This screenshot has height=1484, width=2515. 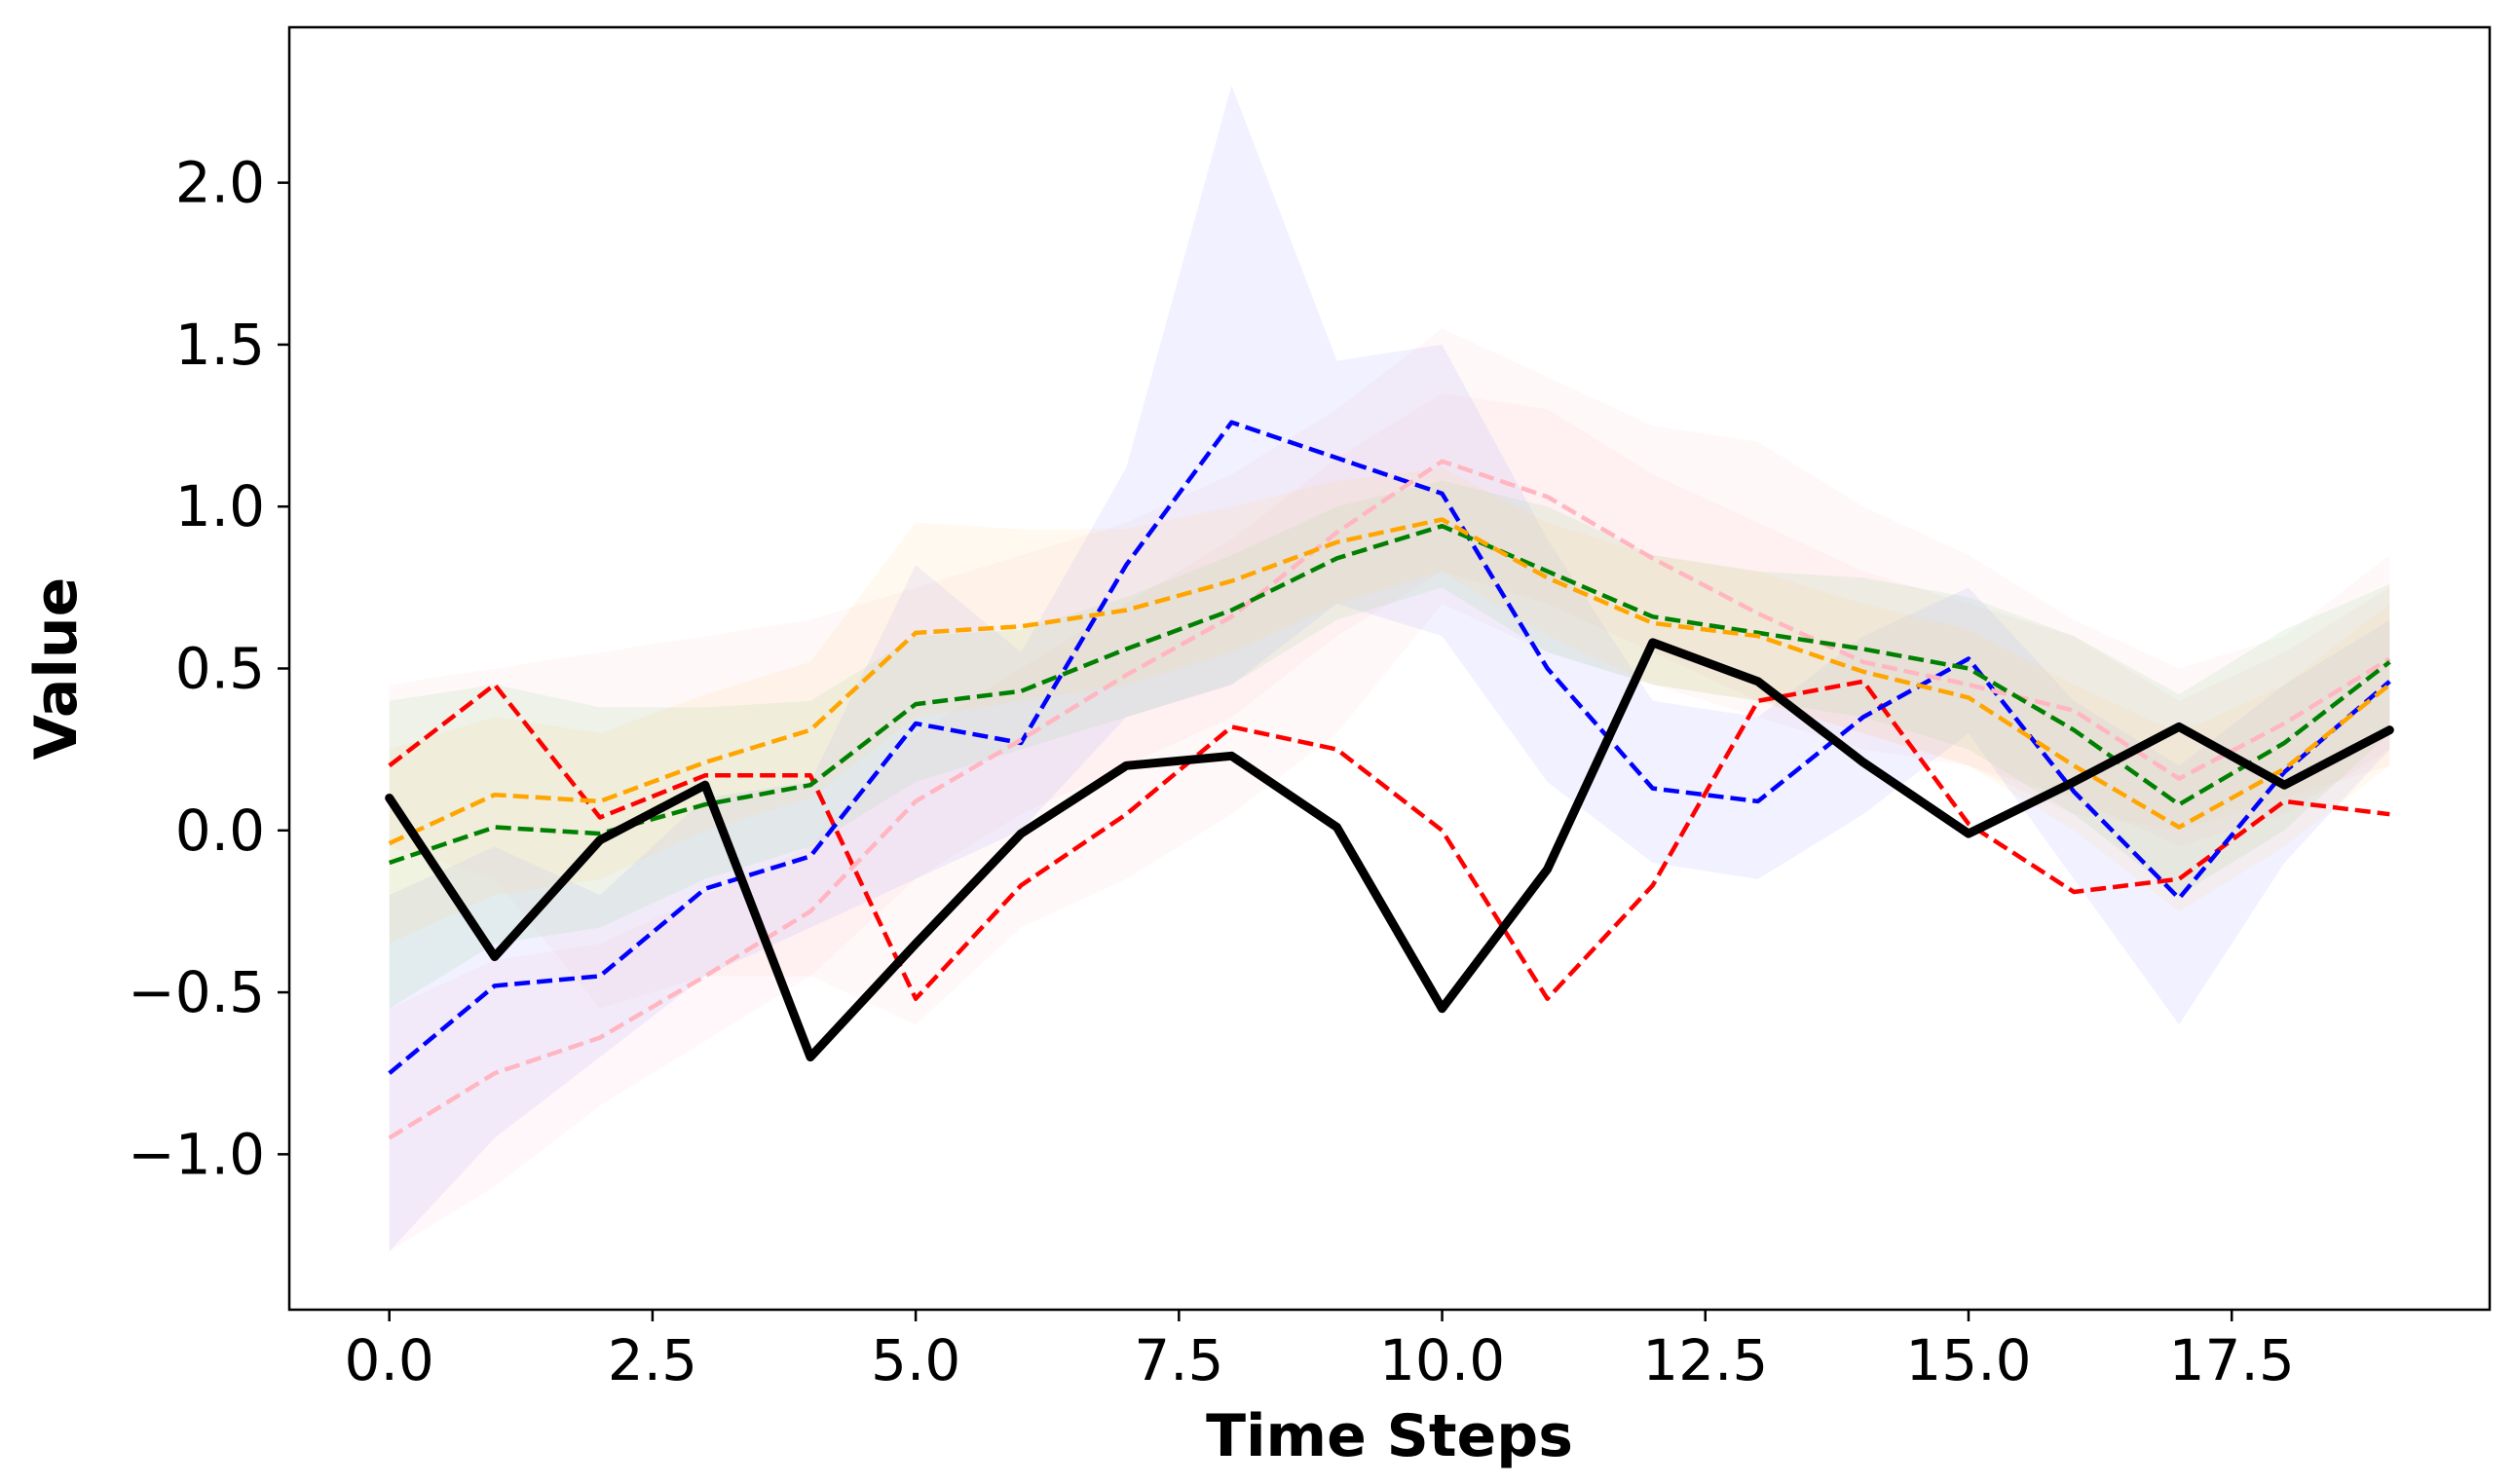 I want to click on y-tick-label: 2.0, so click(x=220, y=183).